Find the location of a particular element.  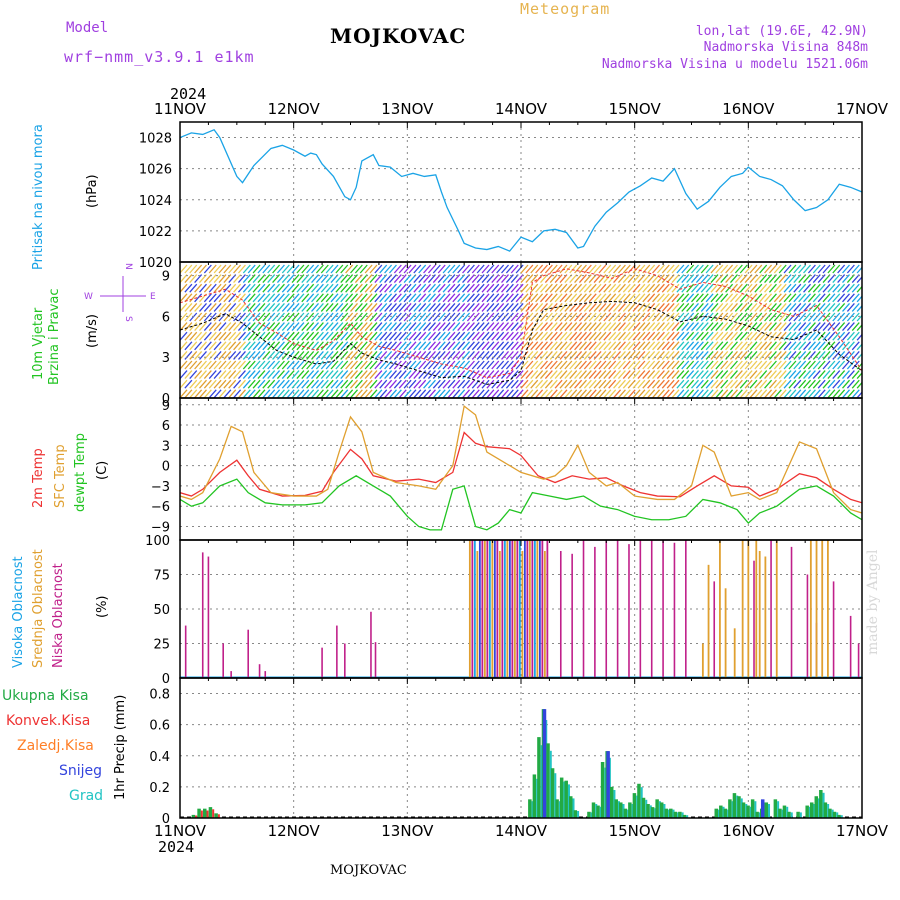

wind-tick-label: 3 is located at coordinates (166, 358).